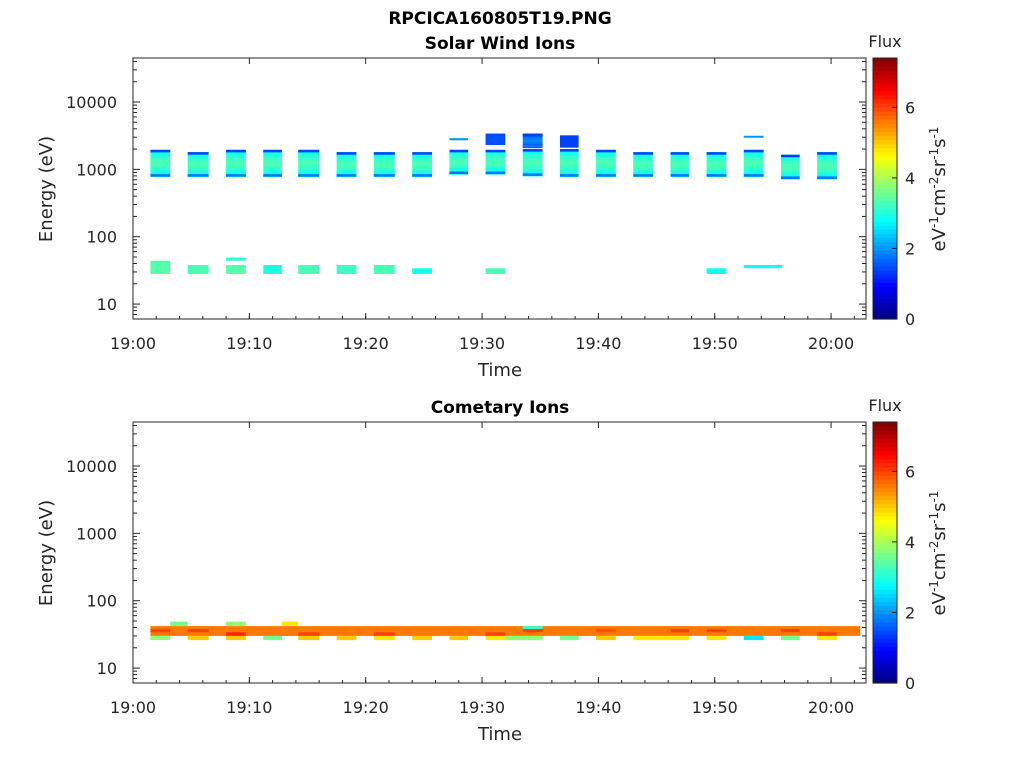  What do you see at coordinates (715, 343) in the screenshot?
I see `x-tick-label: 19:50` at bounding box center [715, 343].